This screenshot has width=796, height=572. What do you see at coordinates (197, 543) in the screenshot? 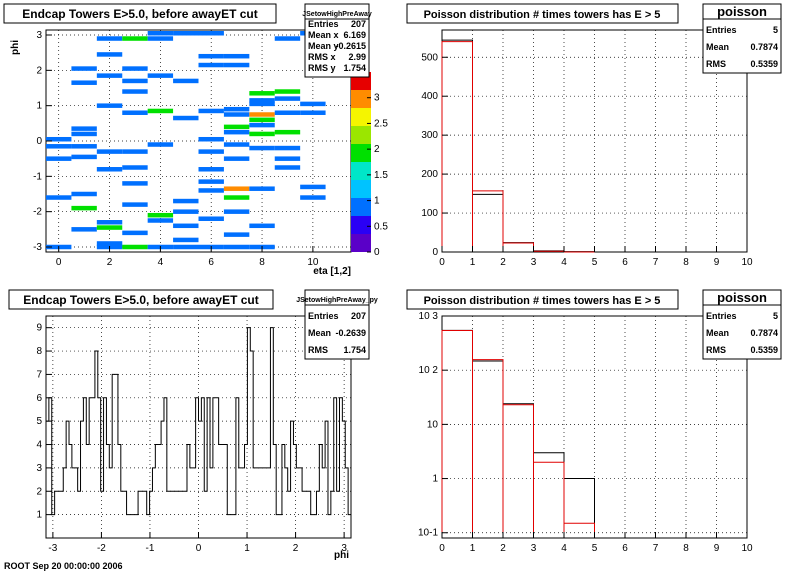
I see `phi-projection-x-axis: -3 -2 -1 0 1 2 3` at bounding box center [197, 543].